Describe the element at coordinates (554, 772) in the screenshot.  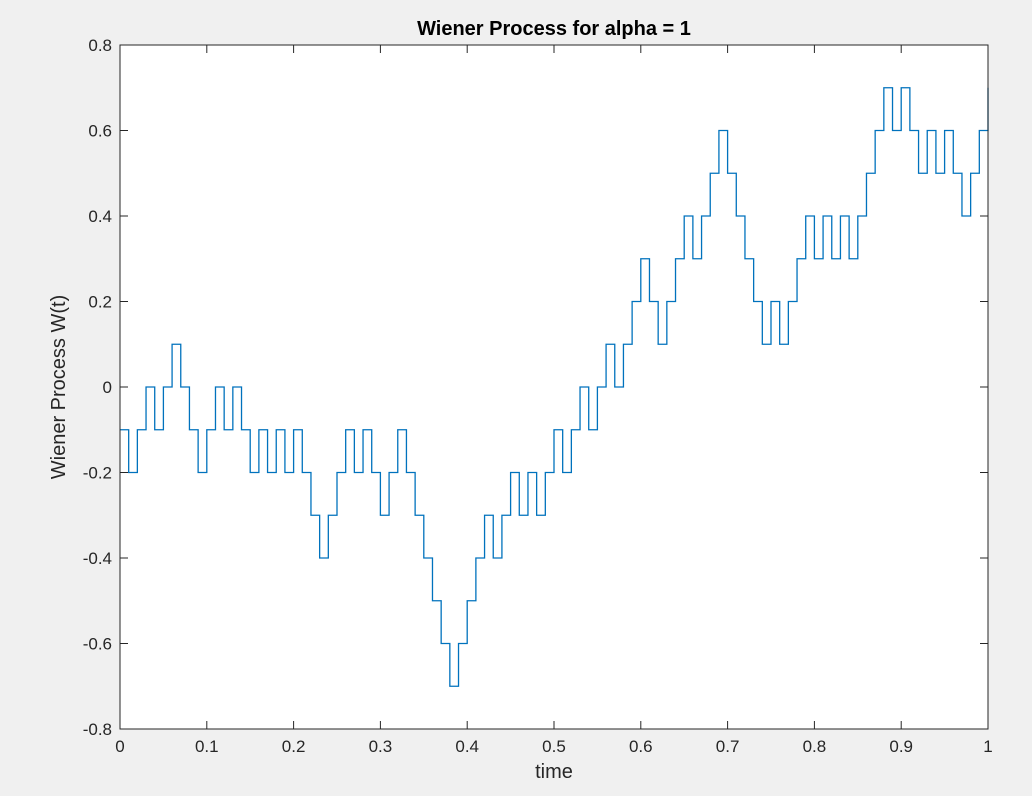
I see `x-axis-label: time` at that location.